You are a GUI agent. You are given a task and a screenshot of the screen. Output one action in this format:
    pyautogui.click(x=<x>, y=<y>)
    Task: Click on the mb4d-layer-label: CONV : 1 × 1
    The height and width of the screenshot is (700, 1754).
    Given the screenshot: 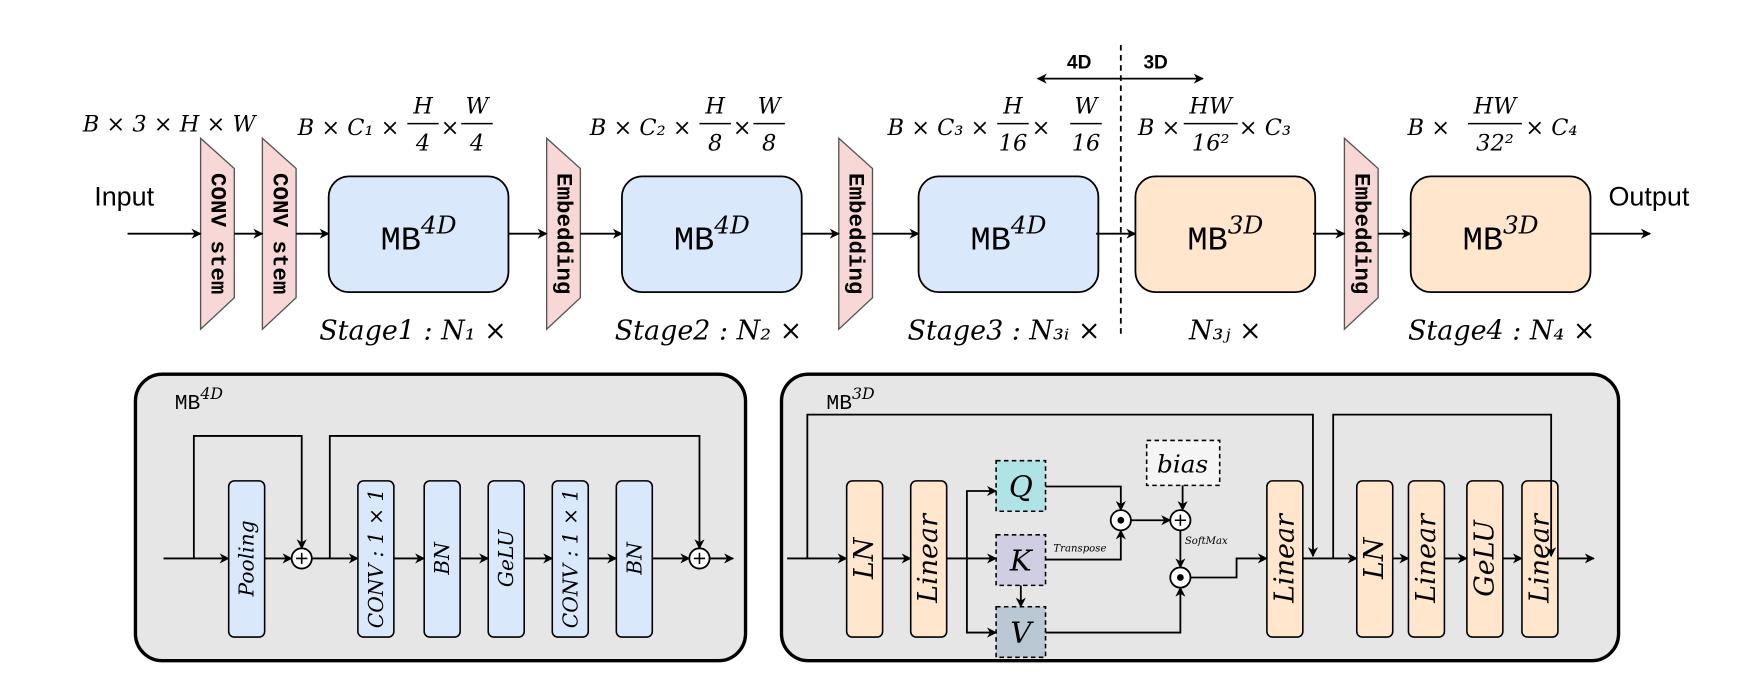 What is the action you would take?
    pyautogui.click(x=570, y=559)
    